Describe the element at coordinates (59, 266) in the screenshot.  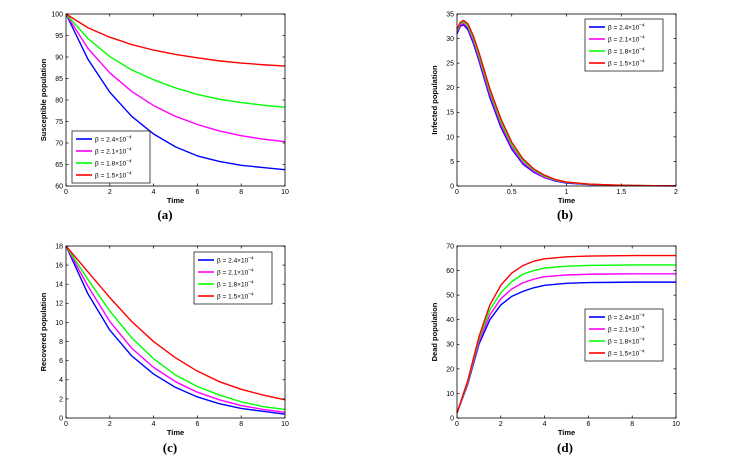
I see `y-tick-label: 16` at that location.